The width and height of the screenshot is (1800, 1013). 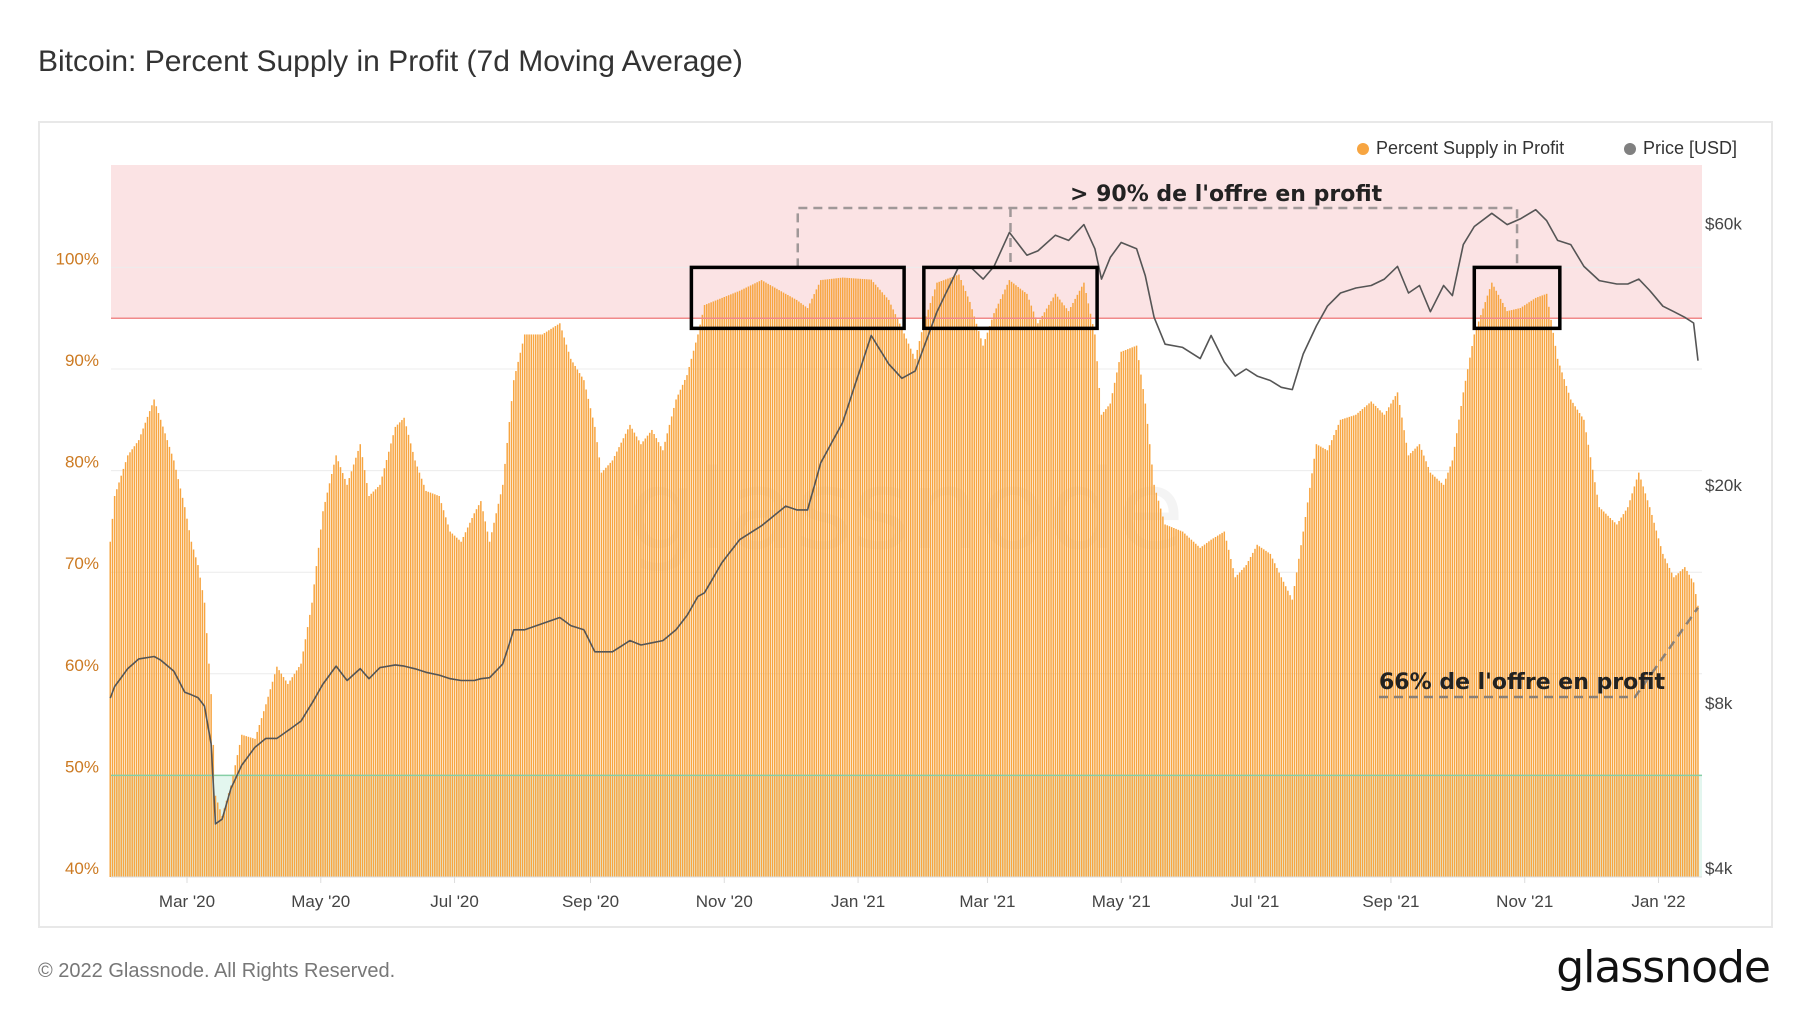 I want to click on legend-item-supply: Percent Supply in Profit, so click(x=1460, y=148).